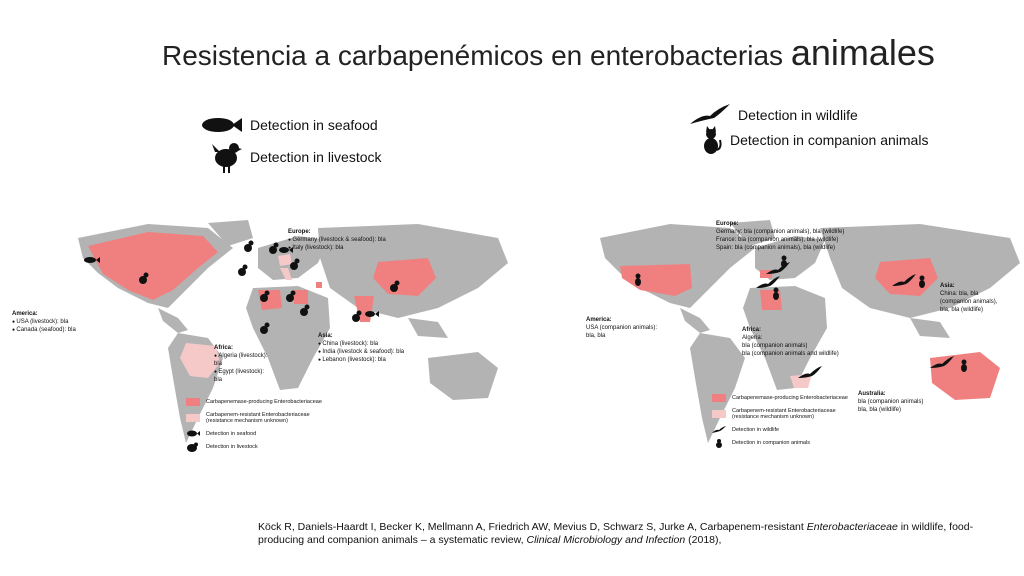 Image resolution: width=1024 pixels, height=576 pixels. I want to click on algeria, so click(771, 300).